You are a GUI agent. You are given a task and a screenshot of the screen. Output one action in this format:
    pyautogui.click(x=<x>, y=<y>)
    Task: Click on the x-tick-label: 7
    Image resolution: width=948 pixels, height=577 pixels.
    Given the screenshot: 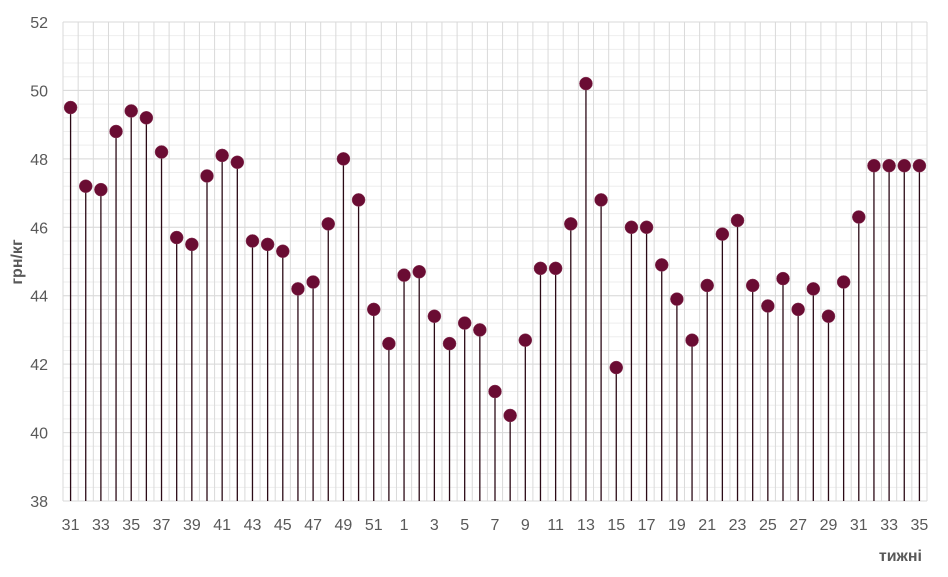 What is the action you would take?
    pyautogui.click(x=495, y=525)
    